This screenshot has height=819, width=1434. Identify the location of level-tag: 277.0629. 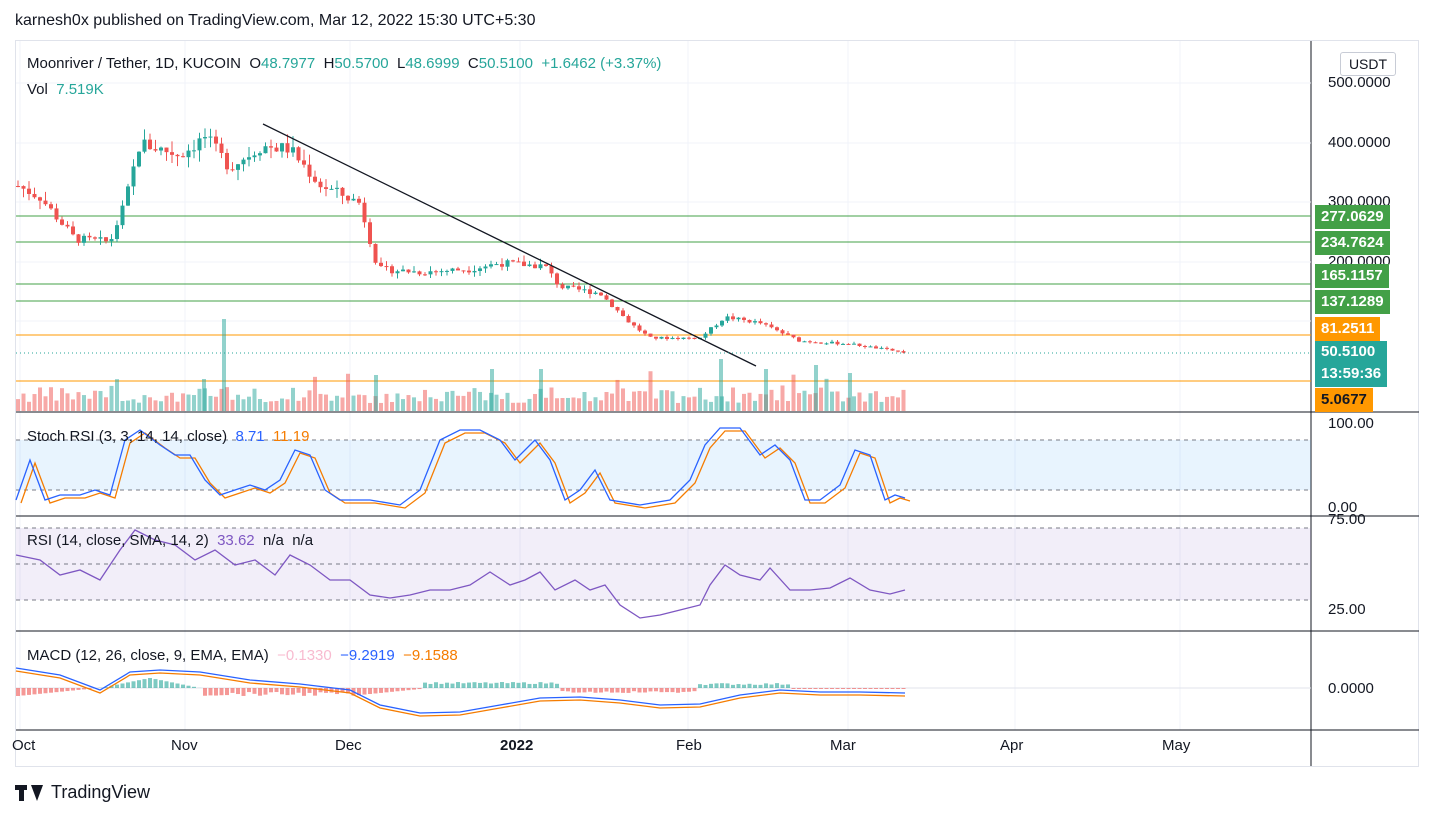
(1352, 217).